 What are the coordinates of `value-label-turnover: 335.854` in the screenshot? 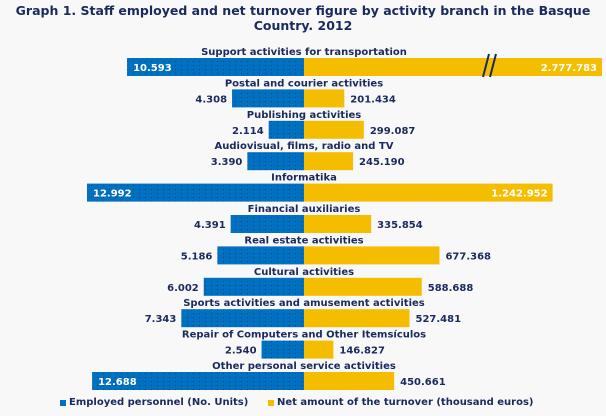 It's located at (400, 225).